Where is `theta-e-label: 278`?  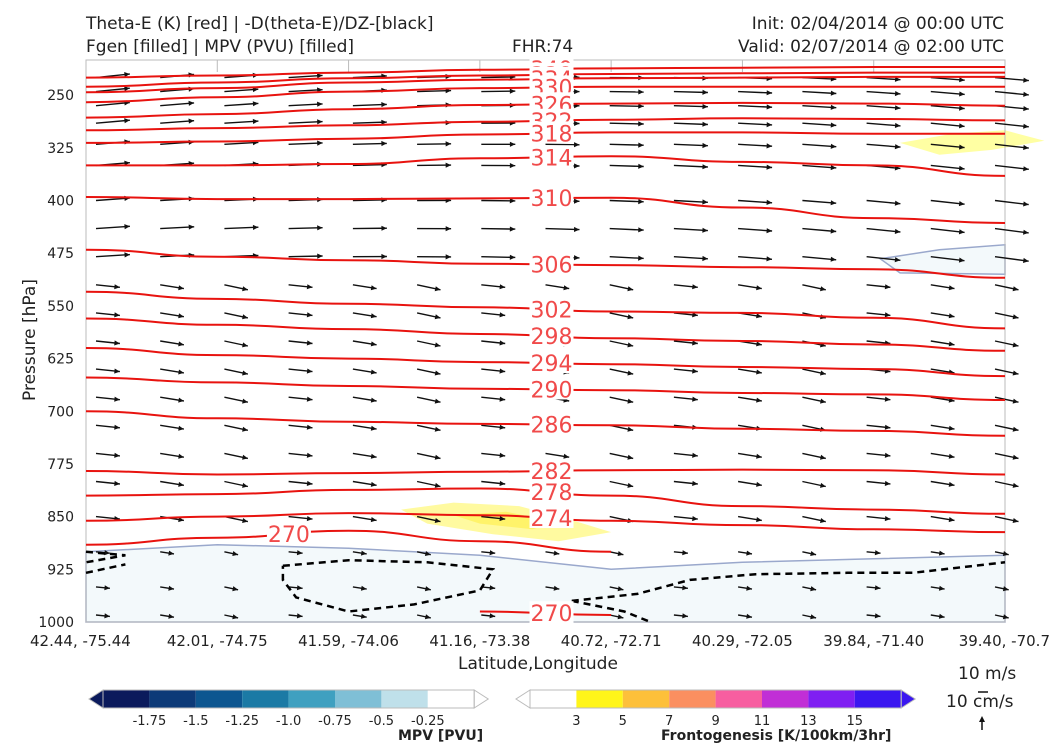 theta-e-label: 278 is located at coordinates (552, 493).